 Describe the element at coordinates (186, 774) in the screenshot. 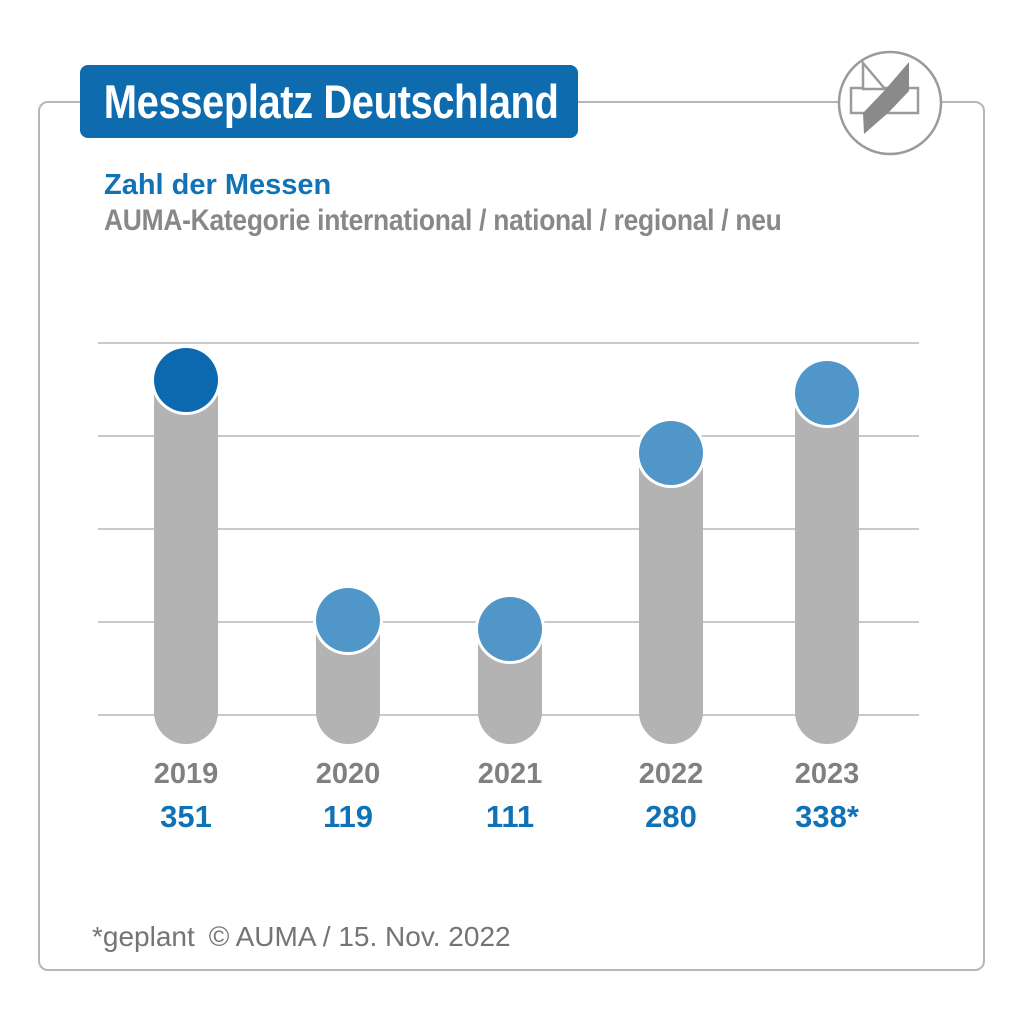

I see `year-label-2019: 2019` at that location.